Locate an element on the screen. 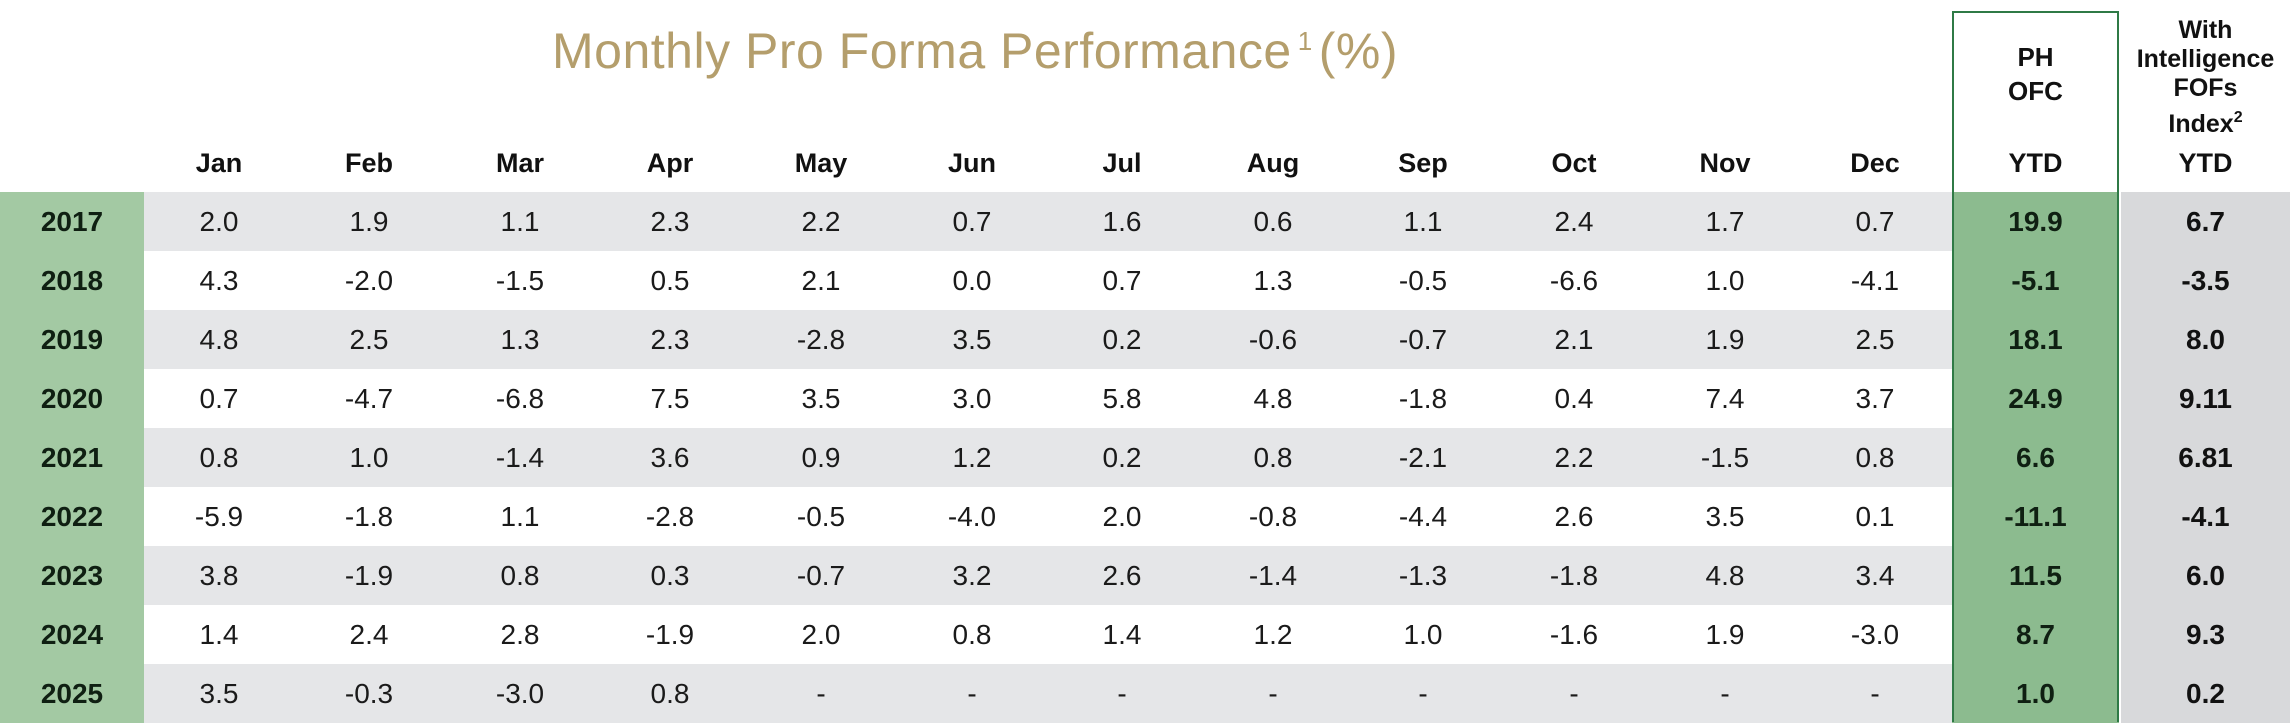 This screenshot has width=2290, height=723. index-ytd-cell: 9.3 is located at coordinates (2205, 634).